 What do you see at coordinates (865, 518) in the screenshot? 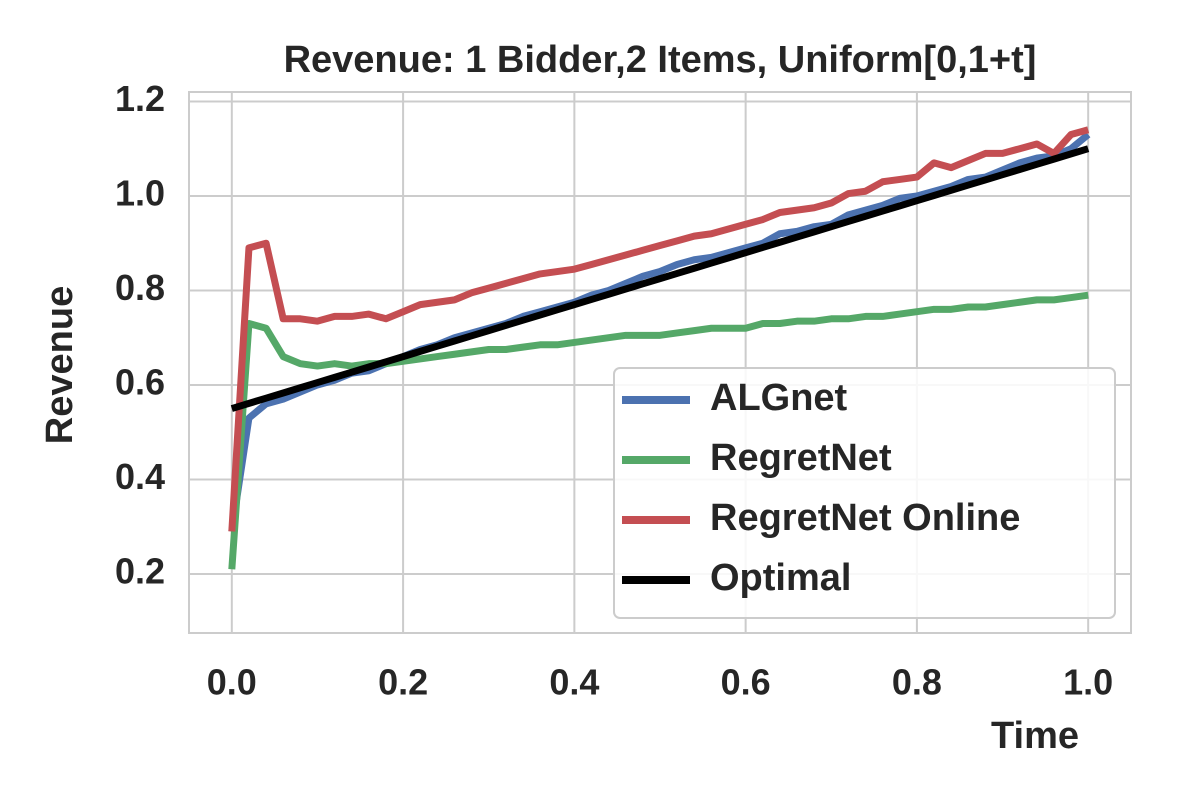
I see `legend-label: RegretNet Online` at bounding box center [865, 518].